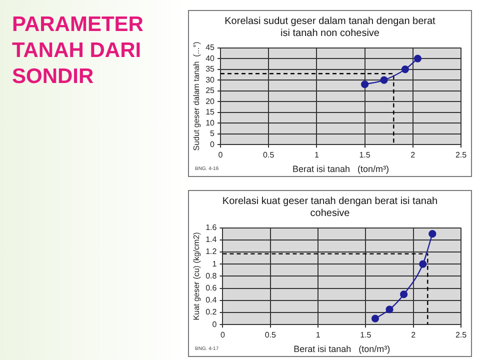  What do you see at coordinates (211, 58) in the screenshot?
I see `y-tick-label: 40` at bounding box center [211, 58].